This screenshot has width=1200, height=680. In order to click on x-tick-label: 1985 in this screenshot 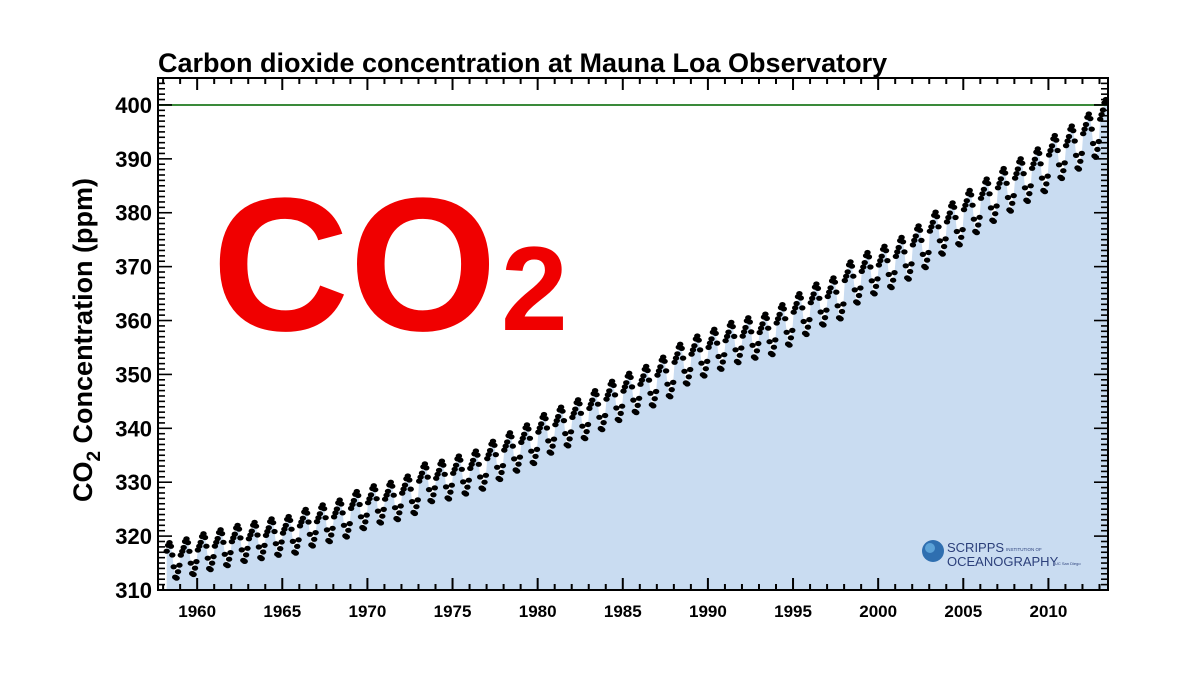, I will do `click(623, 611)`.